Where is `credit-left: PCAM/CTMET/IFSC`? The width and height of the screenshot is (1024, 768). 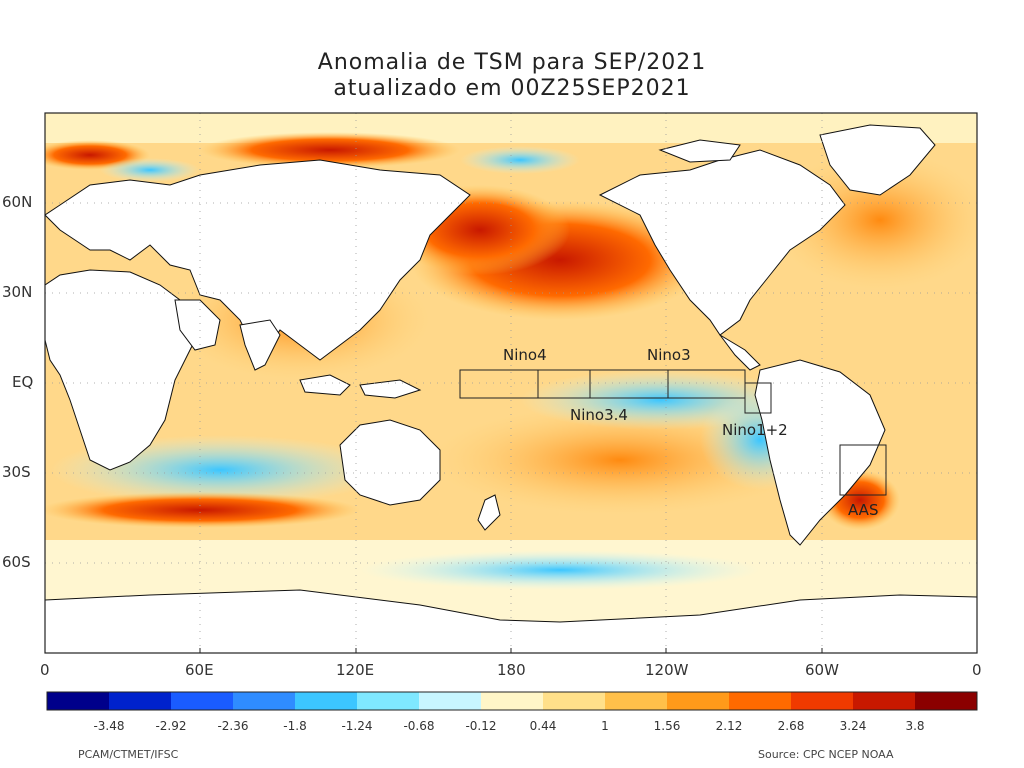 credit-left: PCAM/CTMET/IFSC is located at coordinates (128, 754).